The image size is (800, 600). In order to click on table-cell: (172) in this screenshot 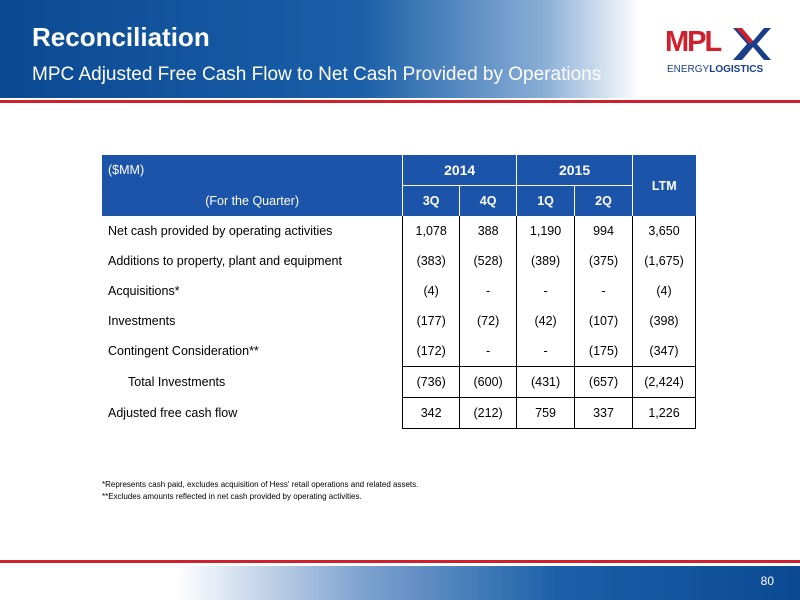, I will do `click(431, 351)`.